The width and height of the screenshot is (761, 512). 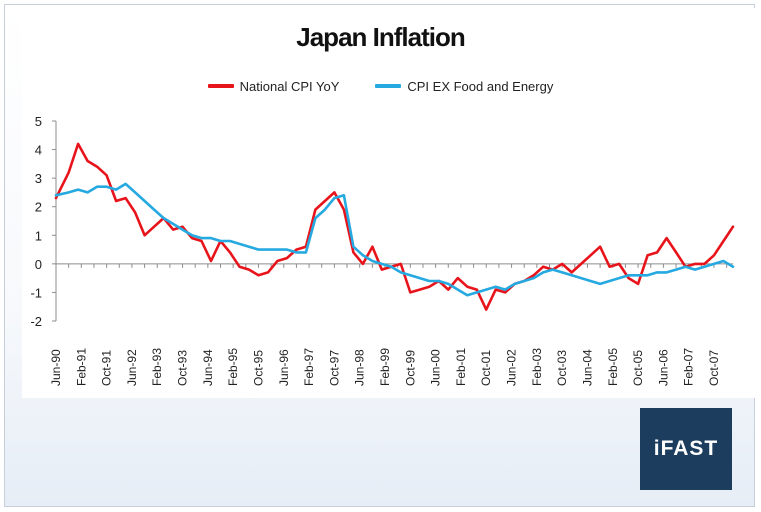 What do you see at coordinates (380, 37) in the screenshot?
I see `chart-title: Japan Inflation` at bounding box center [380, 37].